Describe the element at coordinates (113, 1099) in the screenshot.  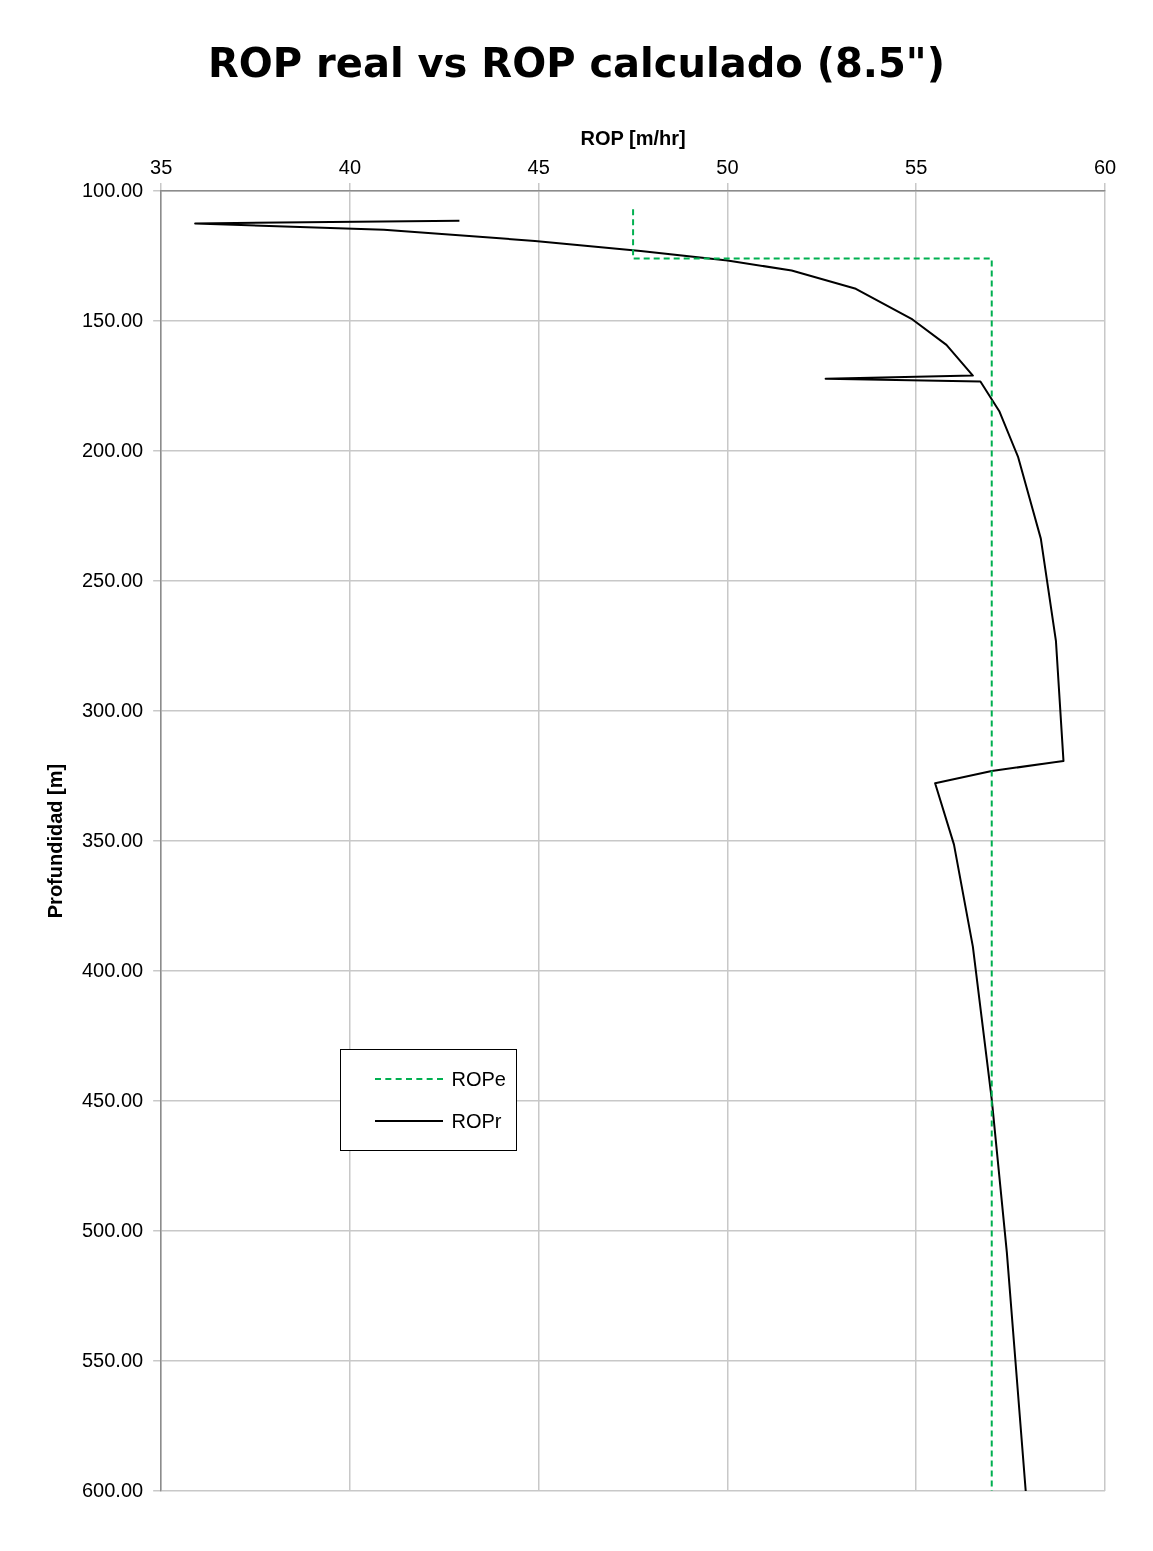
I see `y-tick-label: 450.00` at that location.